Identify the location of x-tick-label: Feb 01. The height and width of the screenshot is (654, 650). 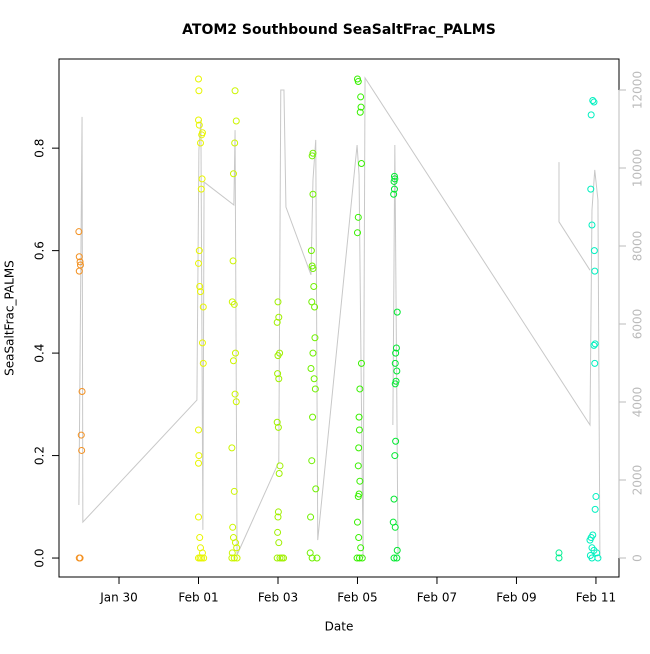
(198, 598).